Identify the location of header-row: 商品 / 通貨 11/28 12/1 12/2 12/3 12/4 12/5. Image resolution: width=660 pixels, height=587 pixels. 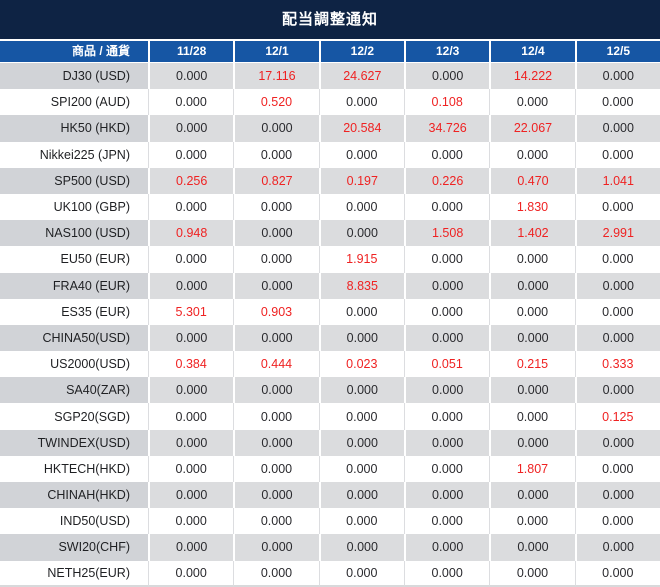
(330, 51).